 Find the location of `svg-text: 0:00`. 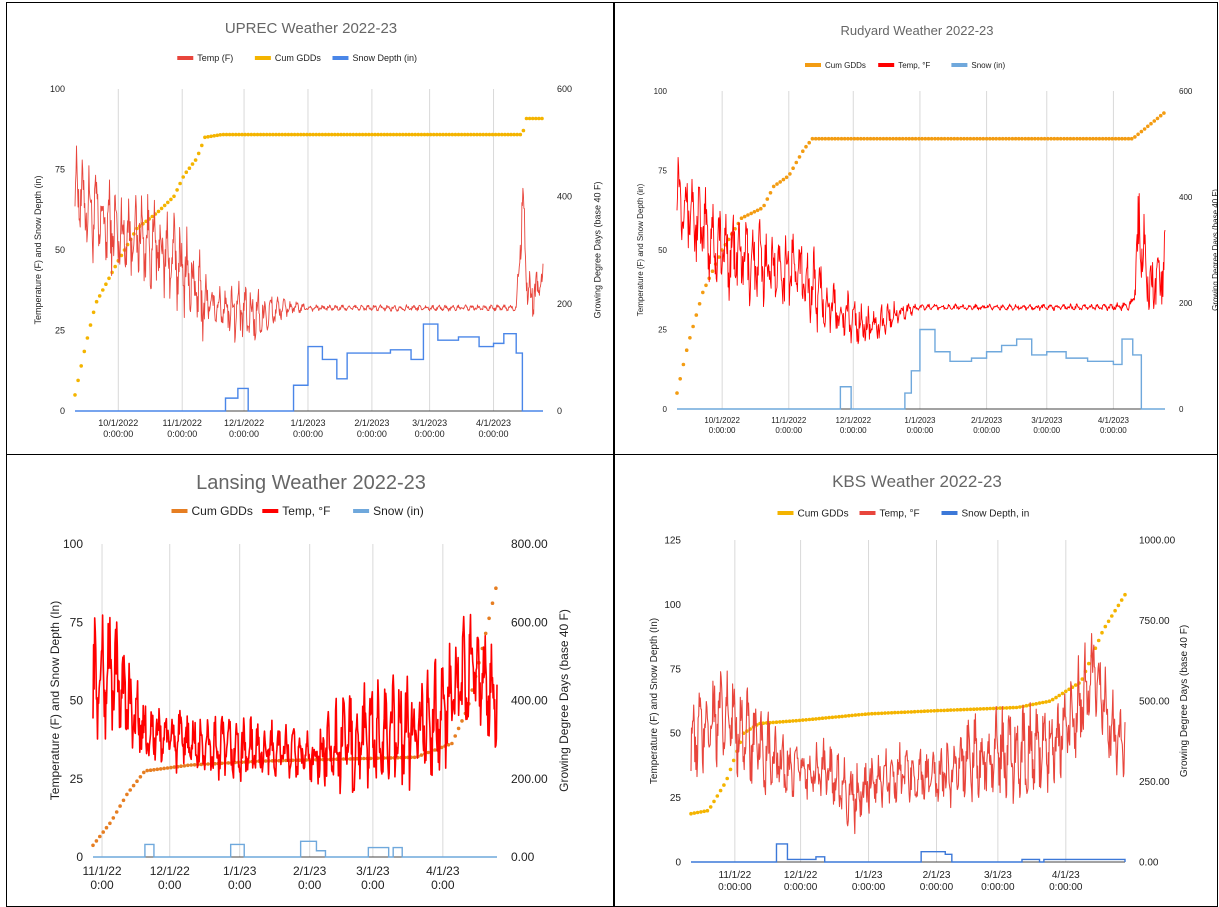

svg-text: 0:00 is located at coordinates (240, 885).